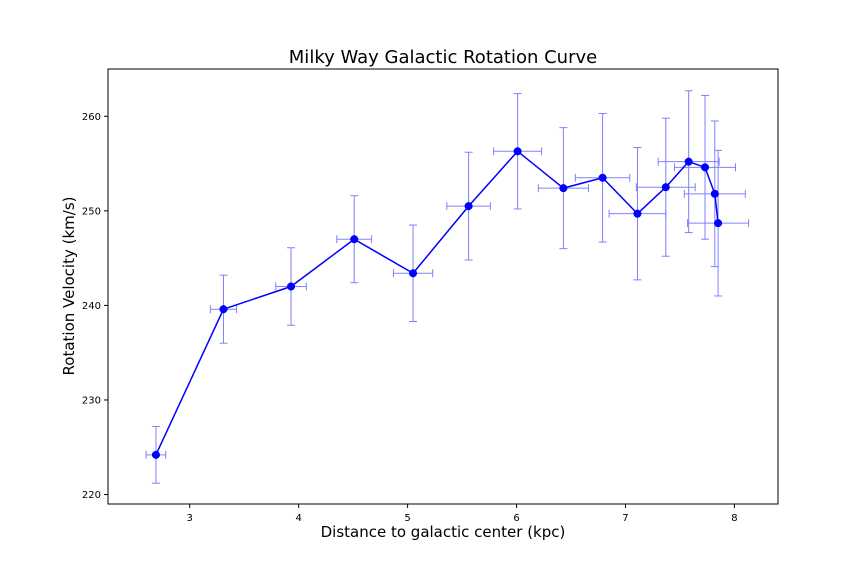 The height and width of the screenshot is (580, 864). Describe the element at coordinates (91, 211) in the screenshot. I see `y-tick-label: 250` at that location.